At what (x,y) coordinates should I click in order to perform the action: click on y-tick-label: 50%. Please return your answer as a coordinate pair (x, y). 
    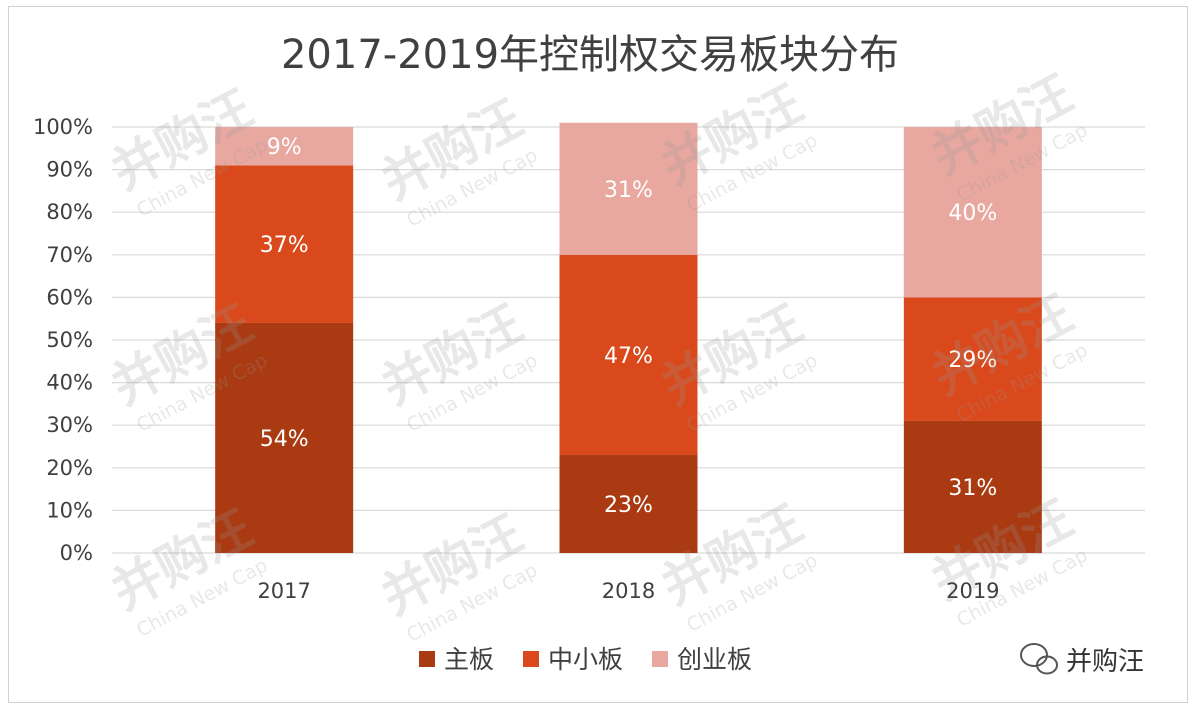
    Looking at the image, I should click on (69, 340).